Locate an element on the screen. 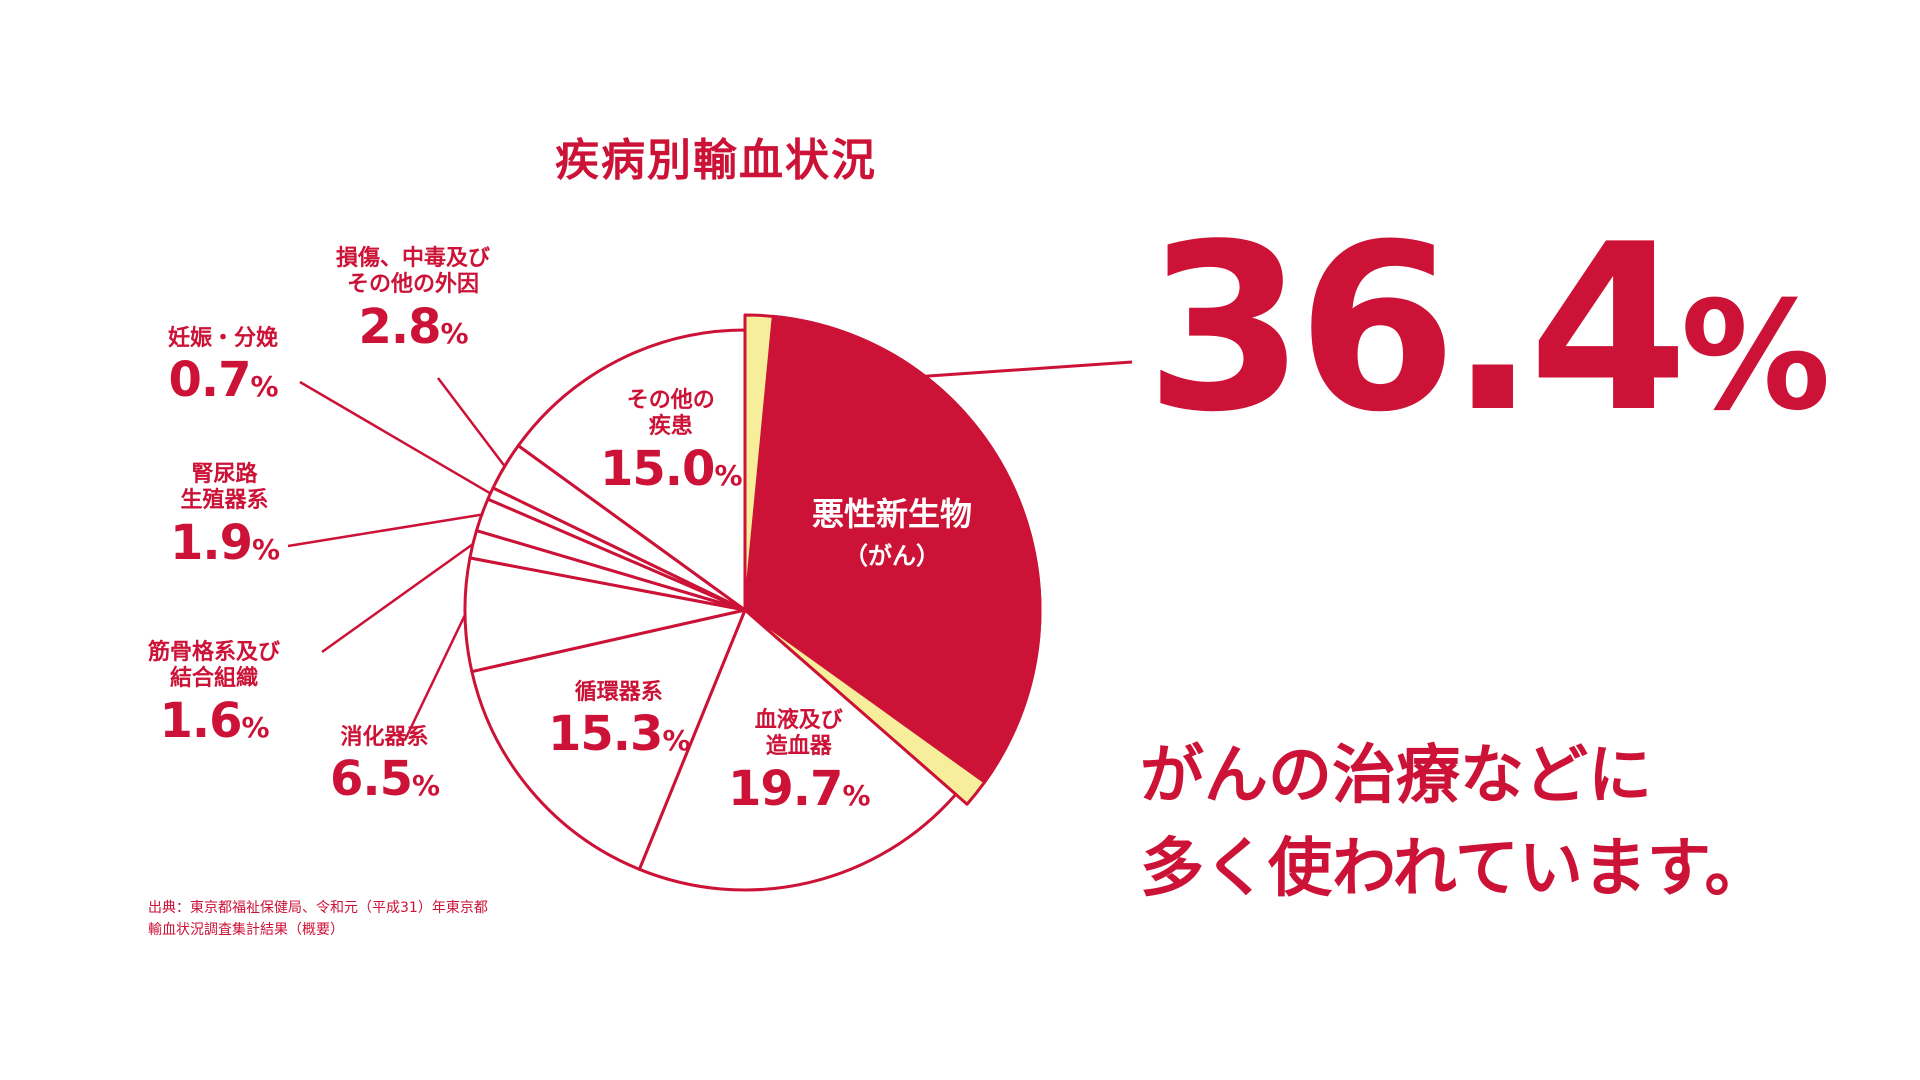  value-blood: 19.7% is located at coordinates (799, 789).